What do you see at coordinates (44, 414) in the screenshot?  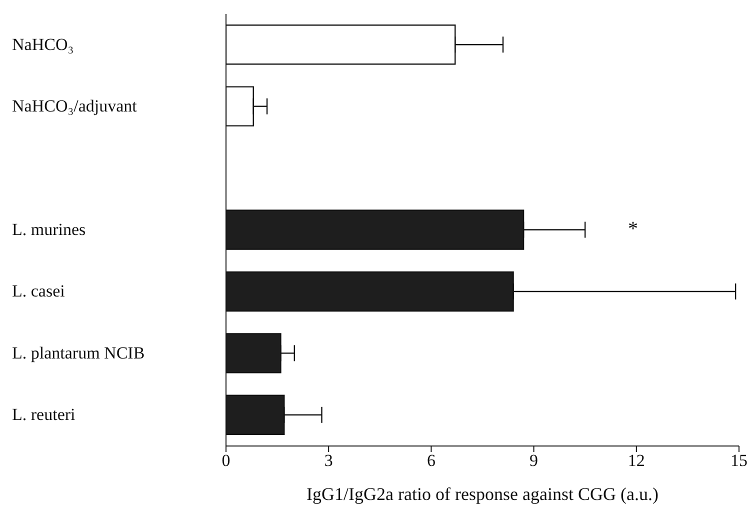 I see `y-tick-label: L. reuteri` at bounding box center [44, 414].